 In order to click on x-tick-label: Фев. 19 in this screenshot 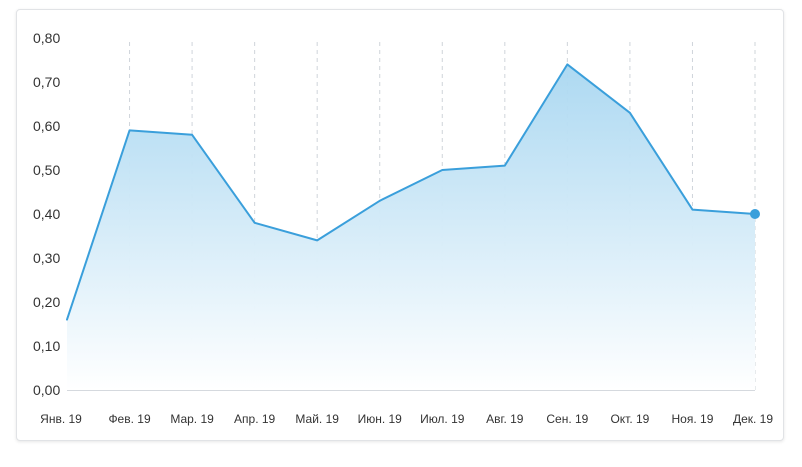, I will do `click(129, 419)`.